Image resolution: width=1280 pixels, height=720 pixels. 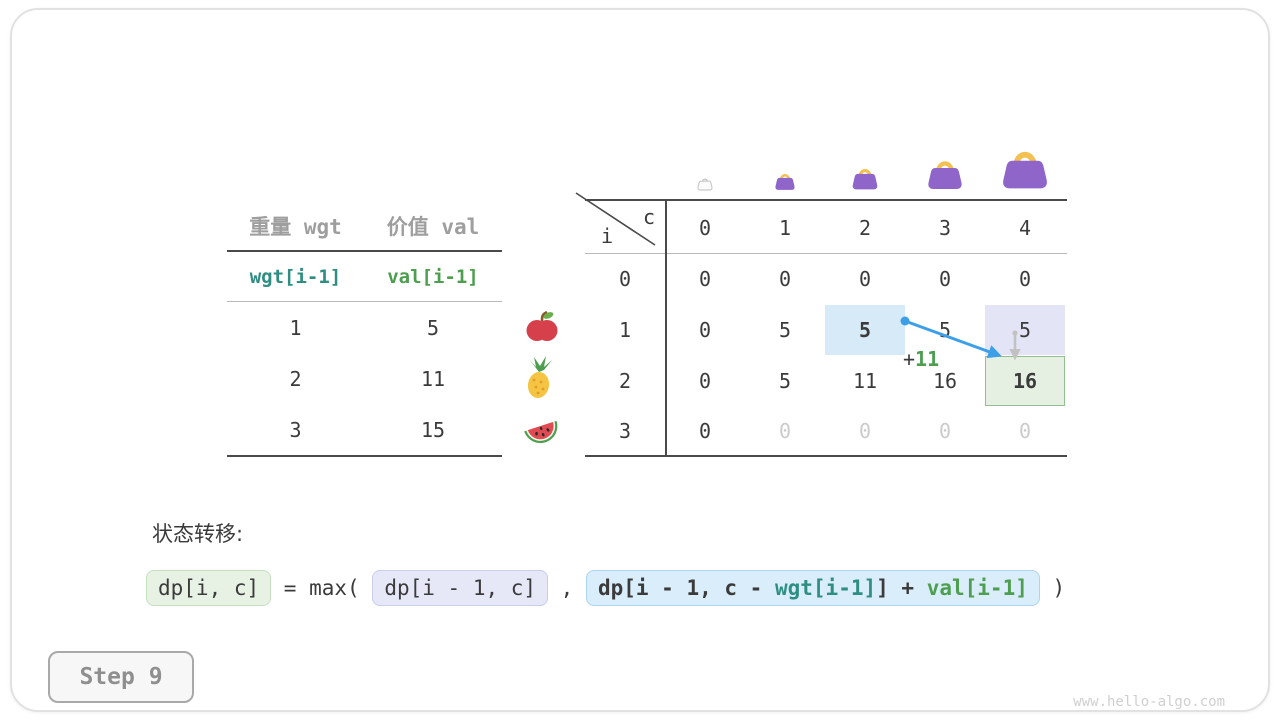 I want to click on dp-row-header: 1, so click(x=625, y=330).